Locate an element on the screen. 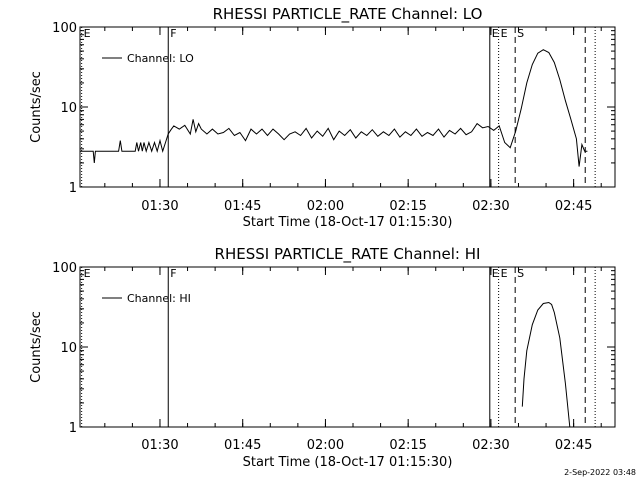 This screenshot has height=480, width=640. footer-date: 2-Sep-2022 03:48 is located at coordinates (600, 472).